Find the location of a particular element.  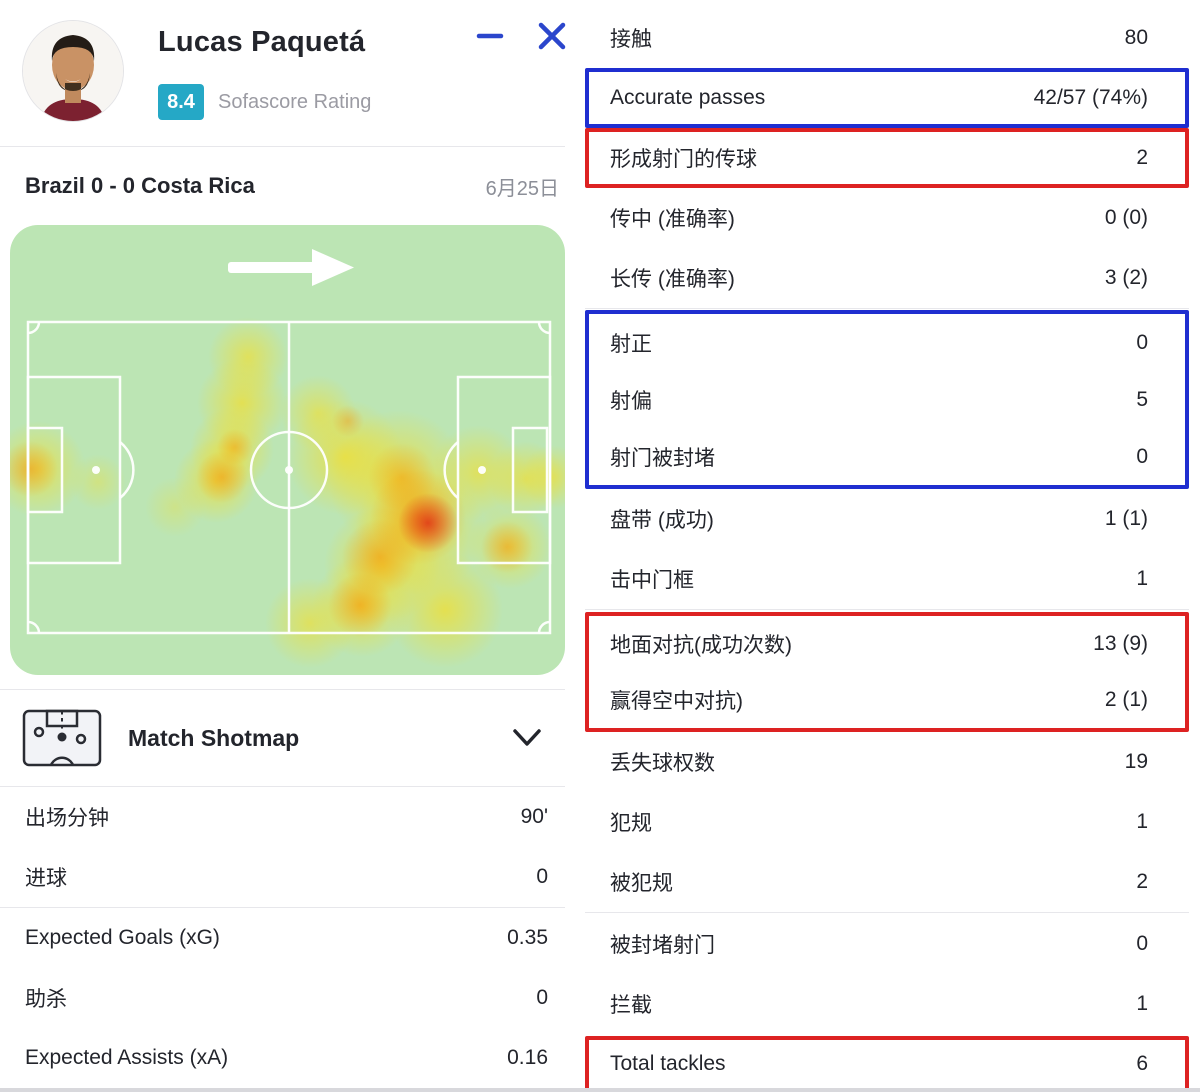

stat-label: 被封堵射门 is located at coordinates (662, 945).